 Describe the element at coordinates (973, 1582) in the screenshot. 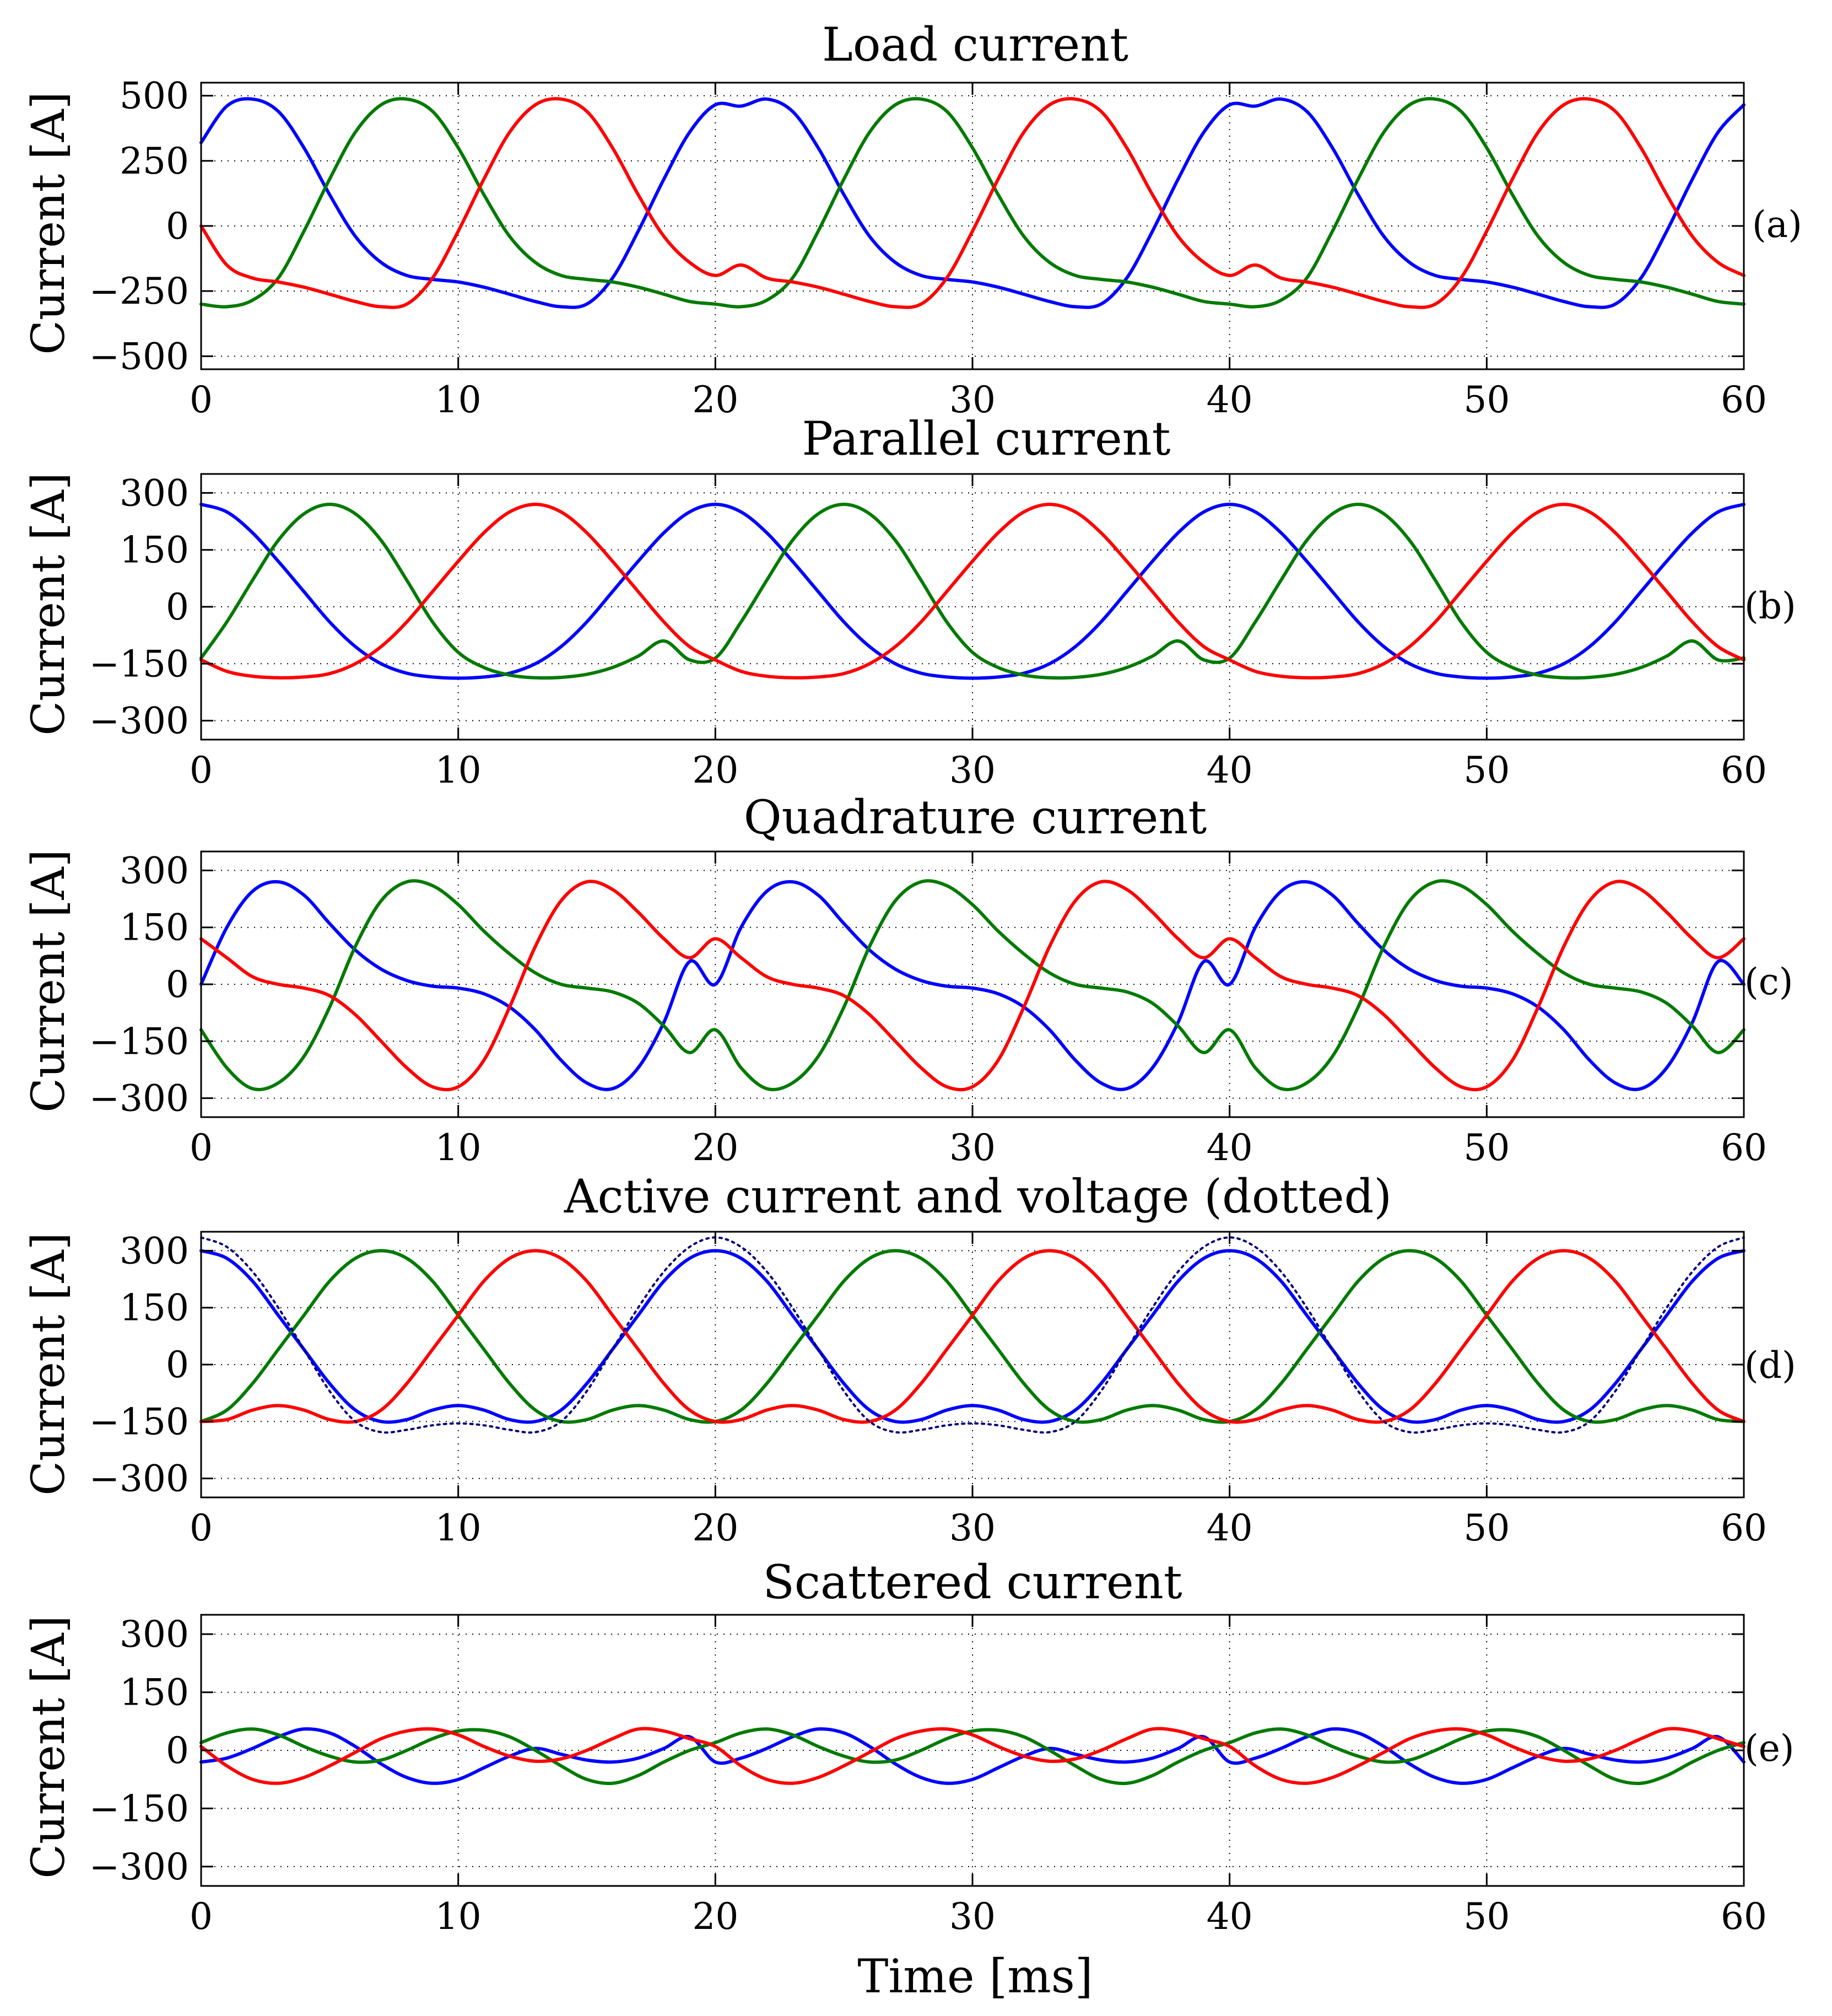

I see `panel-title: Scattered current` at that location.